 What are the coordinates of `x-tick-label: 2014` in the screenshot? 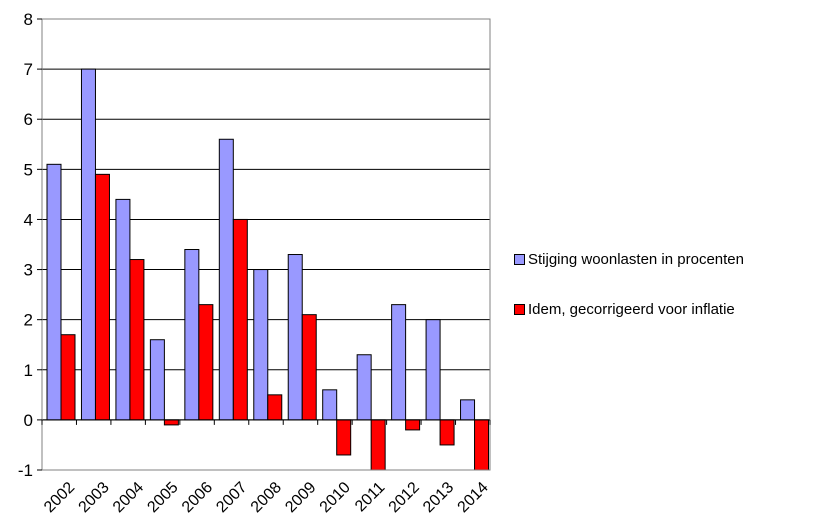 It's located at (473, 497).